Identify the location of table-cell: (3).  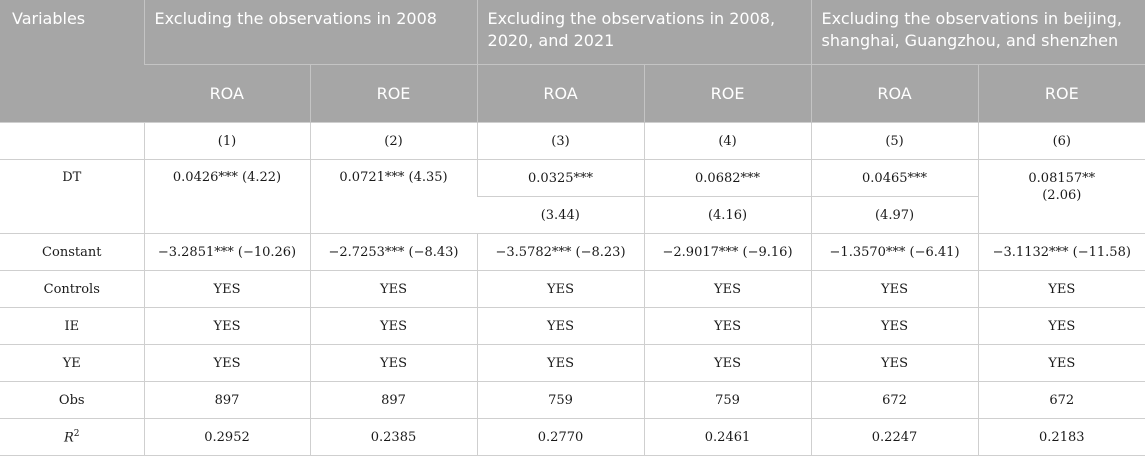
(560, 141).